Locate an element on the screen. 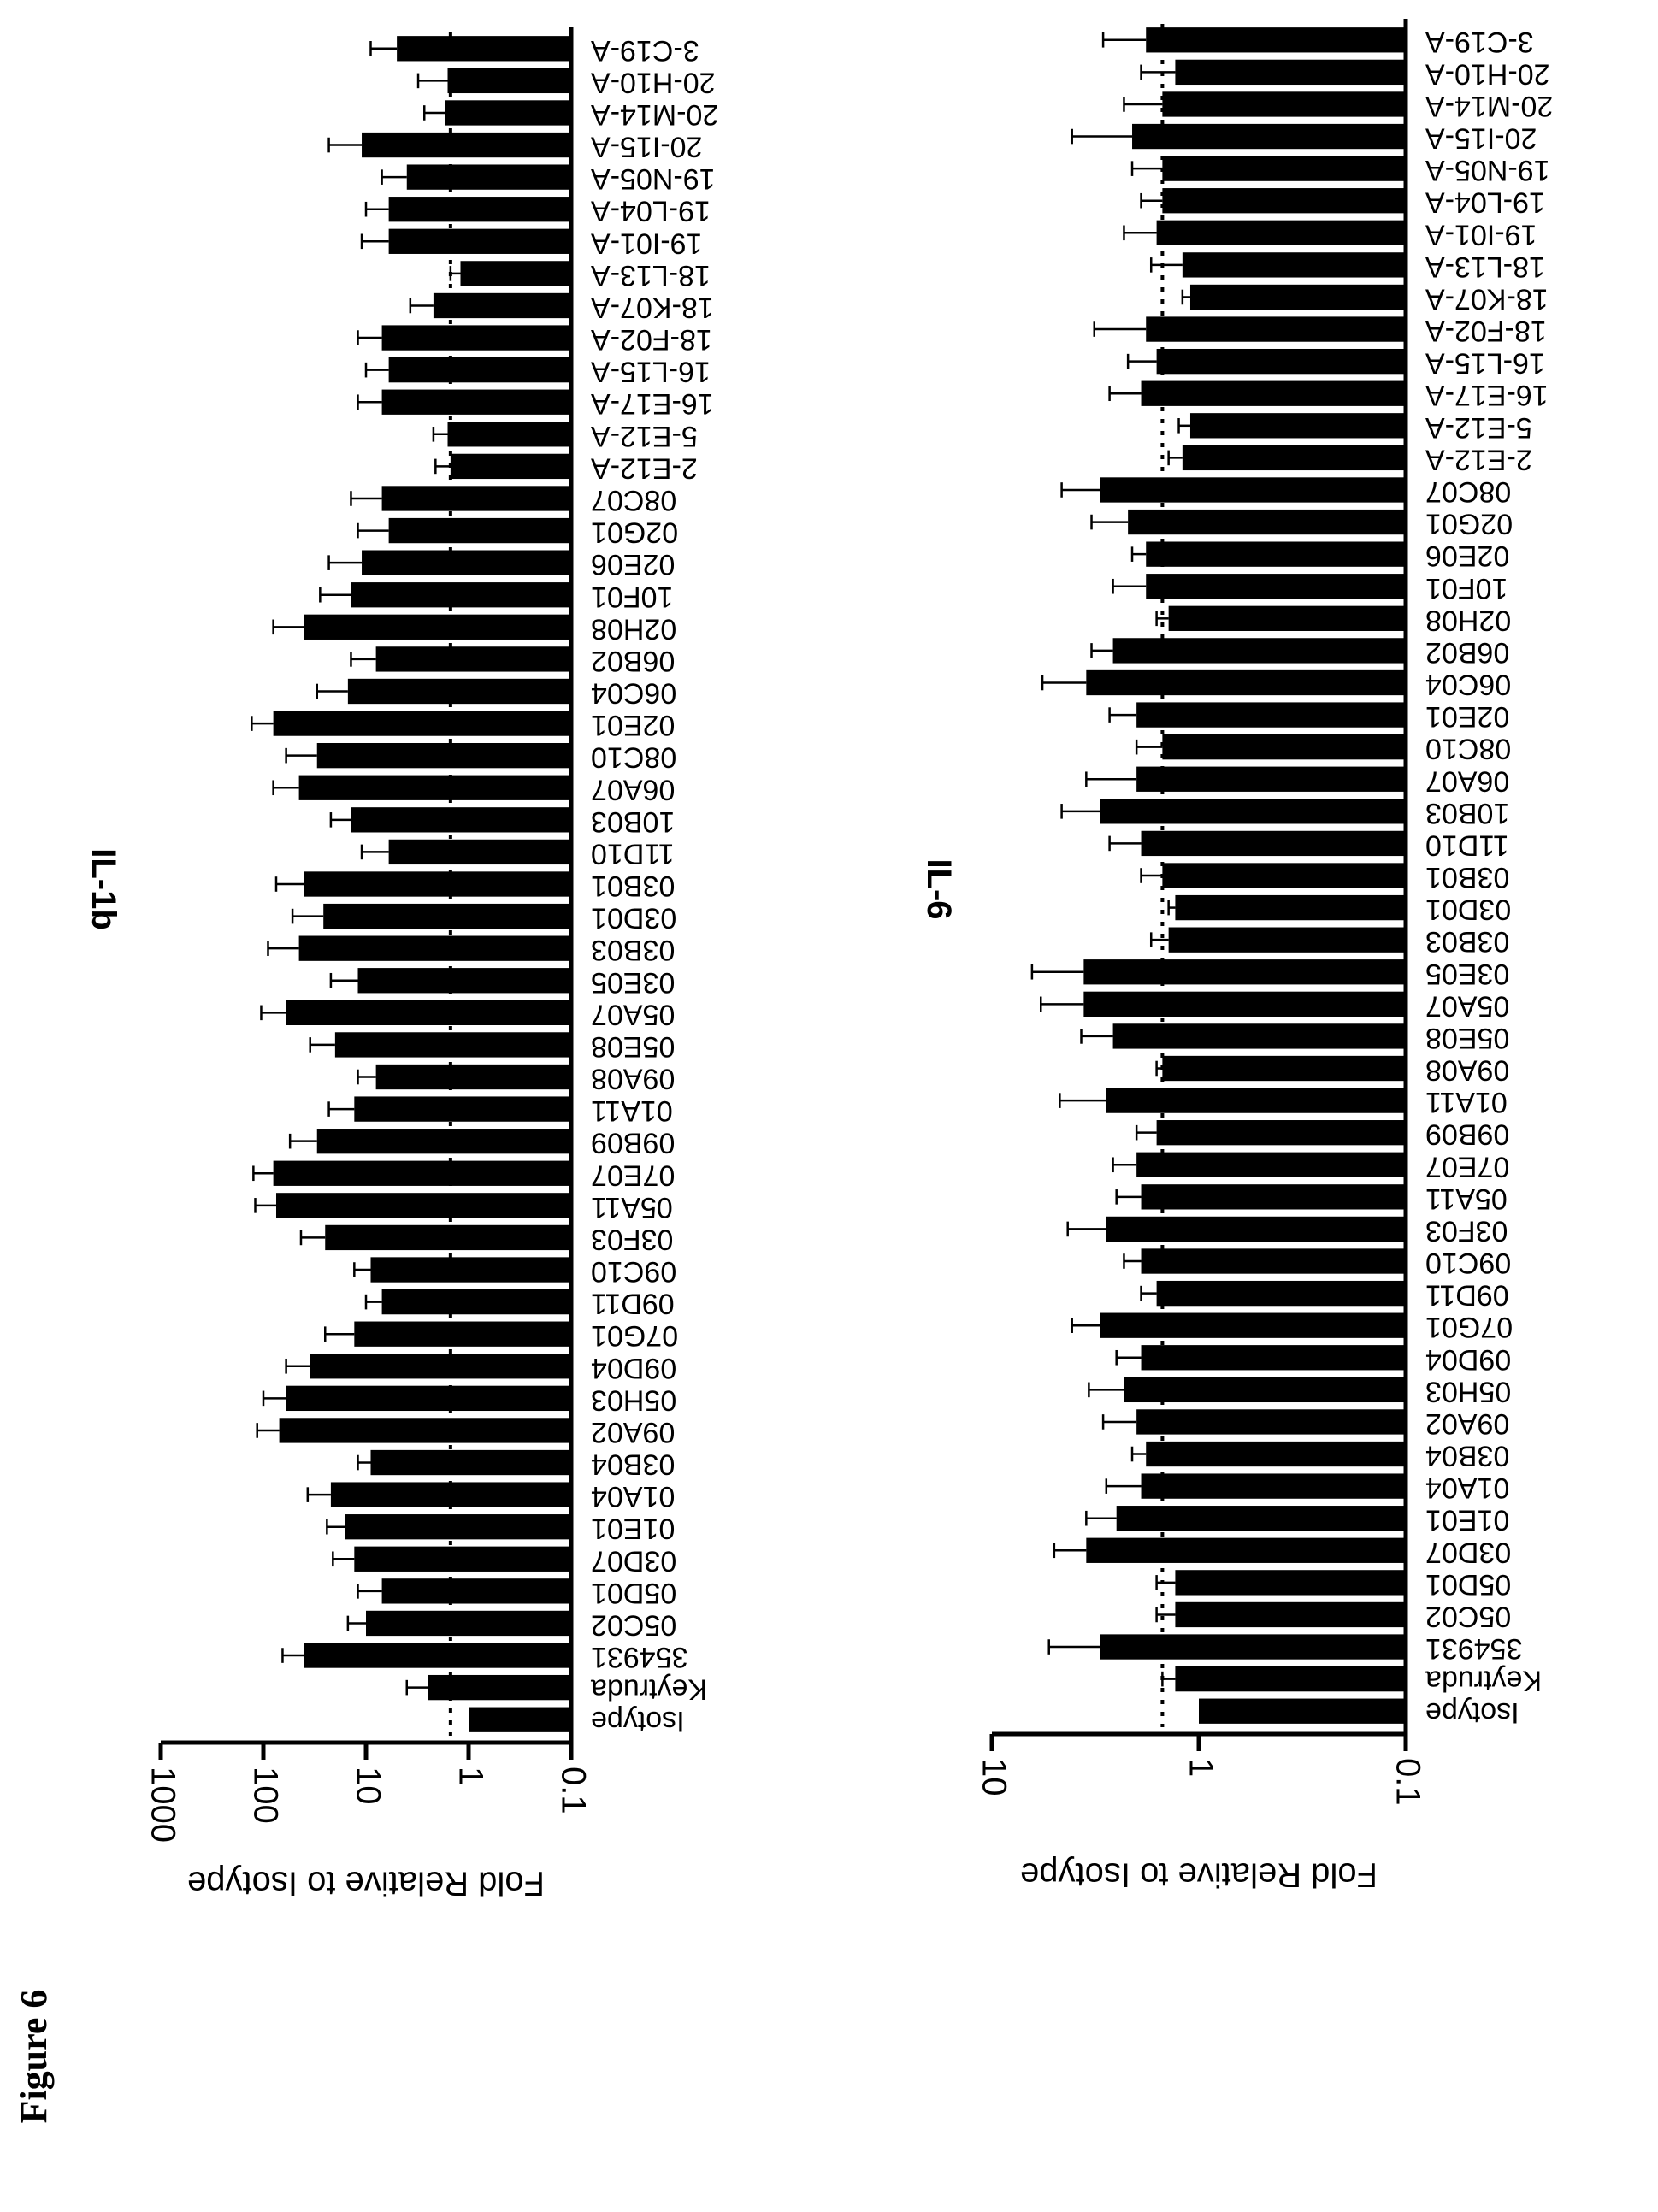 The width and height of the screenshot is (1658, 2212). category-label: 02G01 is located at coordinates (634, 533).